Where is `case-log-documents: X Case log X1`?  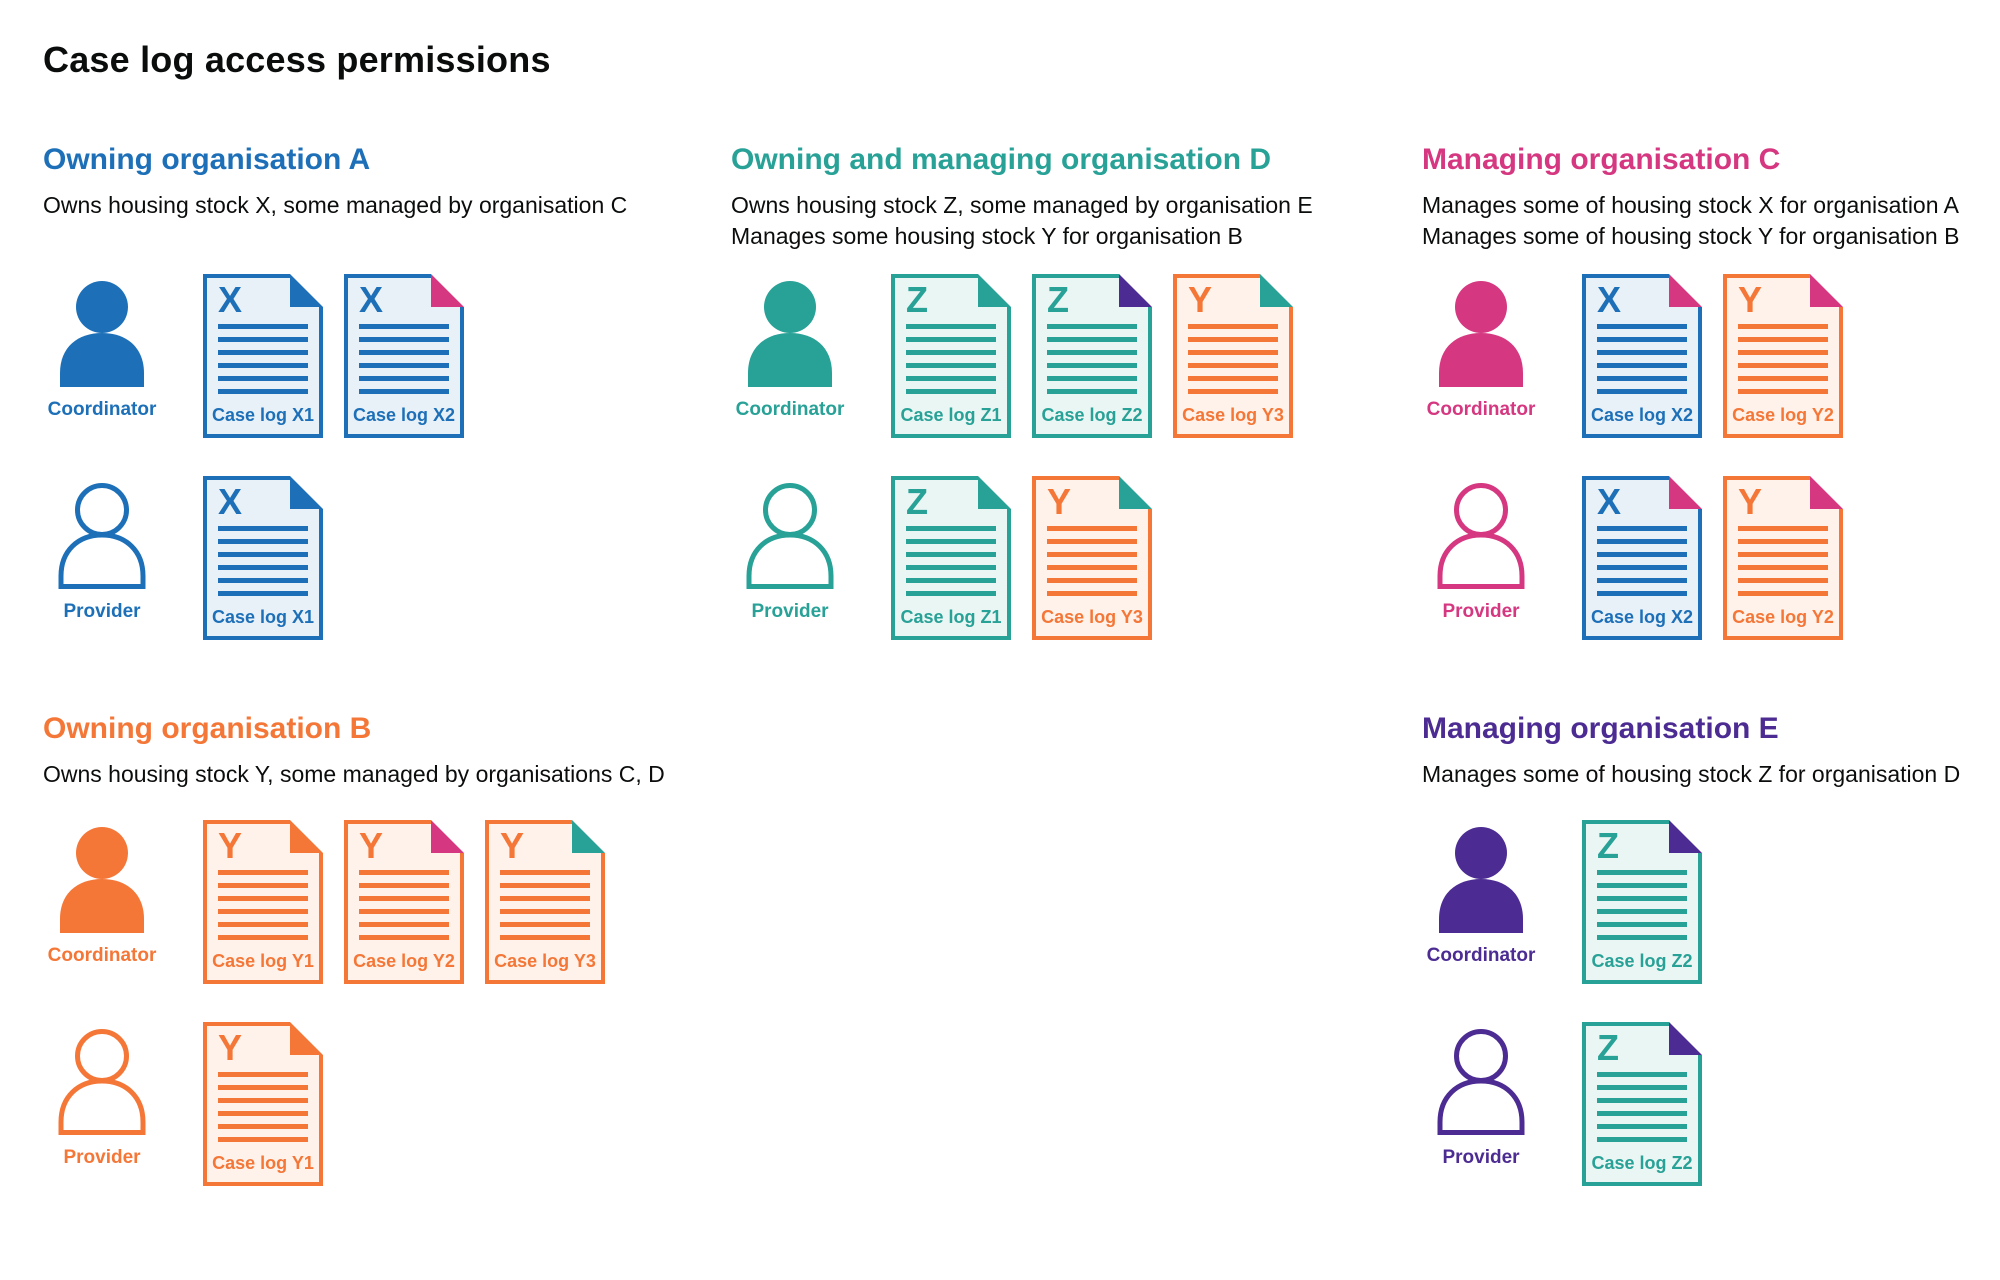 case-log-documents: X Case log X1 is located at coordinates (263, 558).